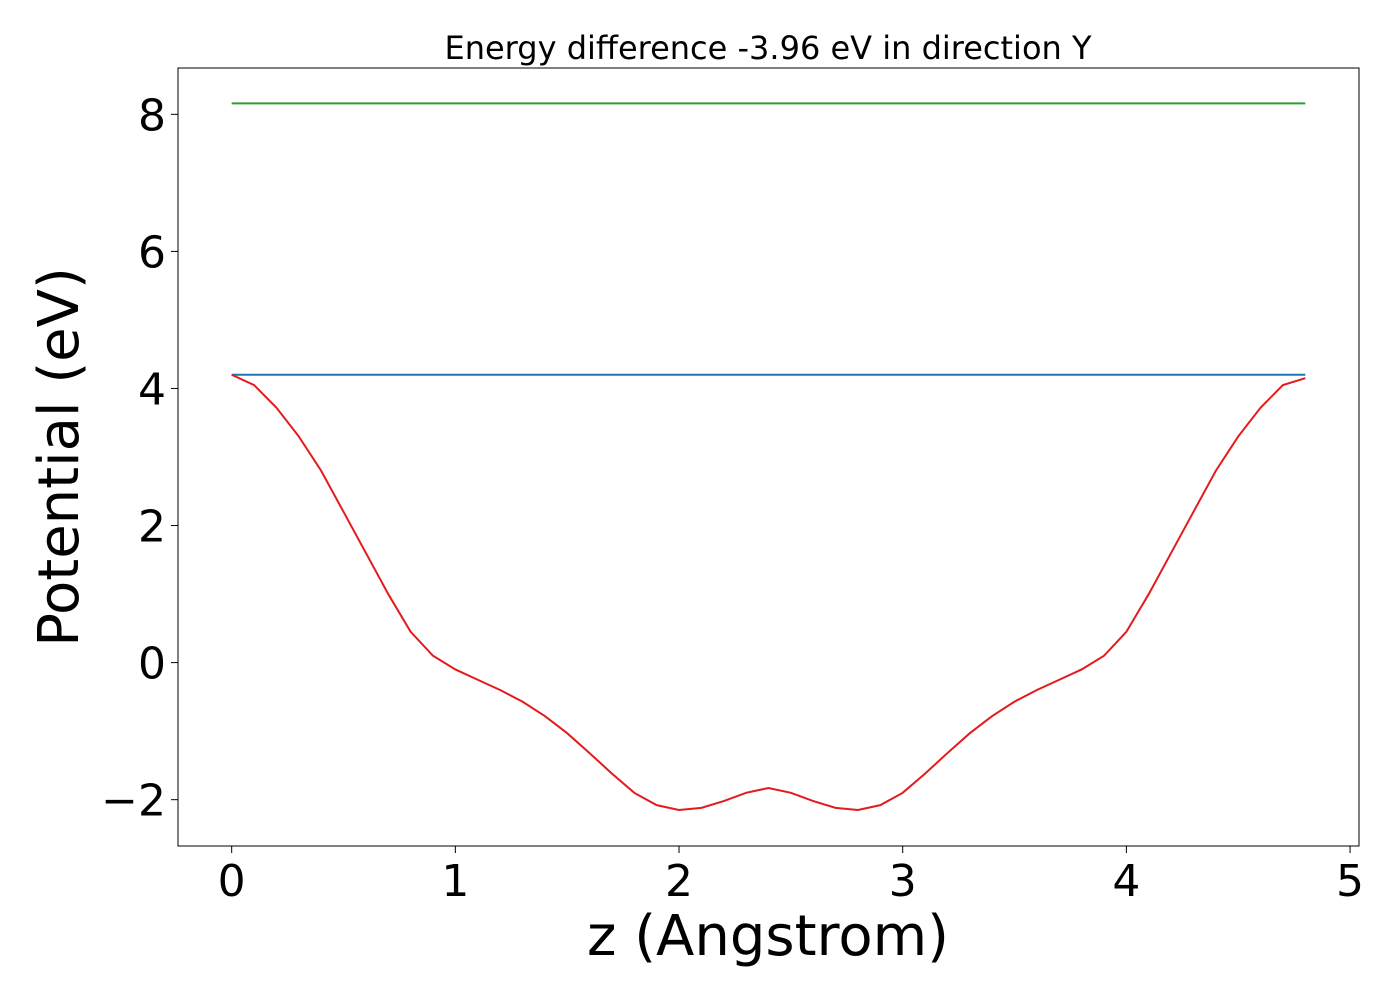  I want to click on x-tick-label: 0, so click(232, 881).